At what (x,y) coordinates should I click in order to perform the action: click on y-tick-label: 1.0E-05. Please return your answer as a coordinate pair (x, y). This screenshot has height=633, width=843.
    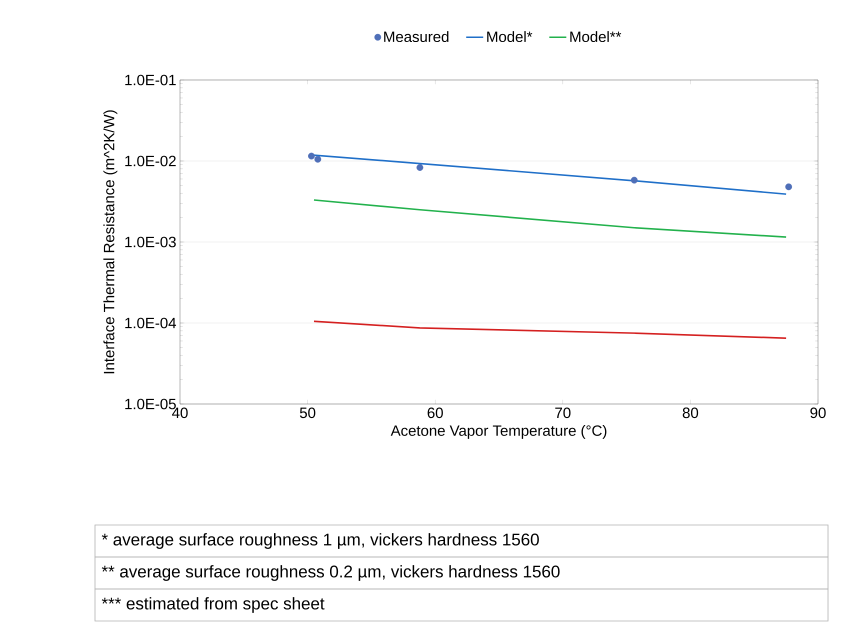
    Looking at the image, I should click on (150, 404).